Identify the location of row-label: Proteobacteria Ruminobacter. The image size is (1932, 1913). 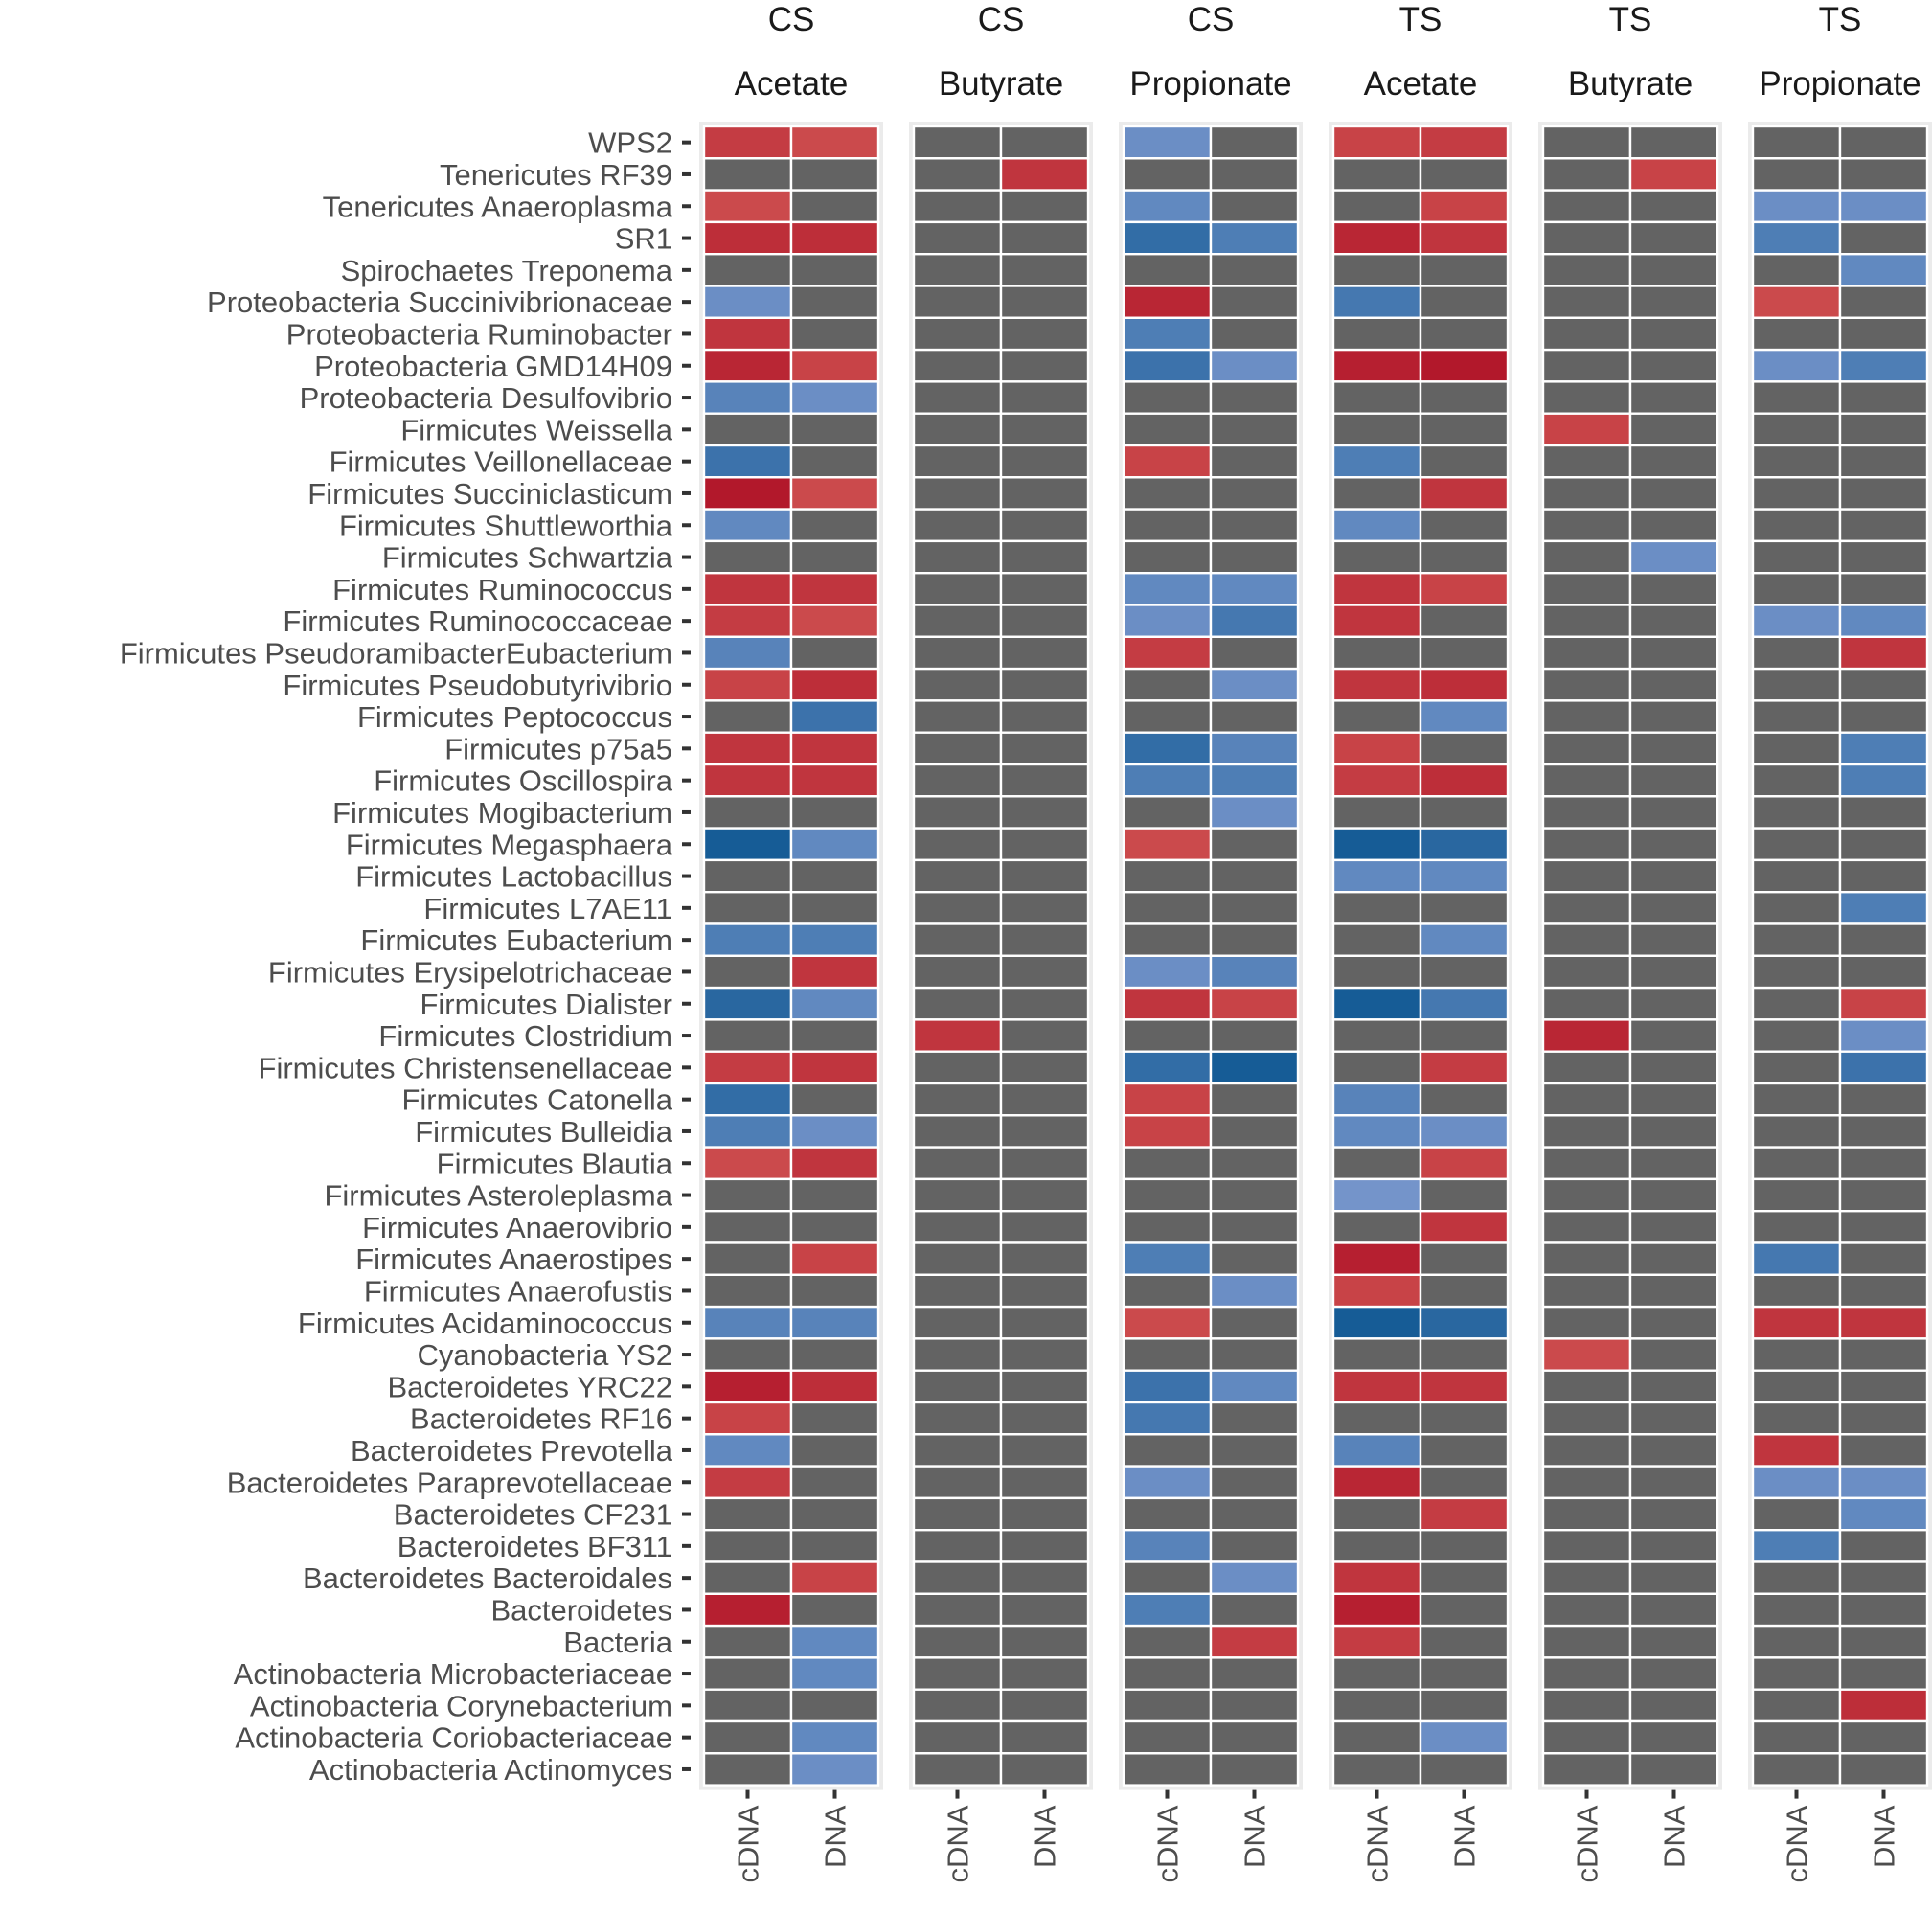
(479, 334).